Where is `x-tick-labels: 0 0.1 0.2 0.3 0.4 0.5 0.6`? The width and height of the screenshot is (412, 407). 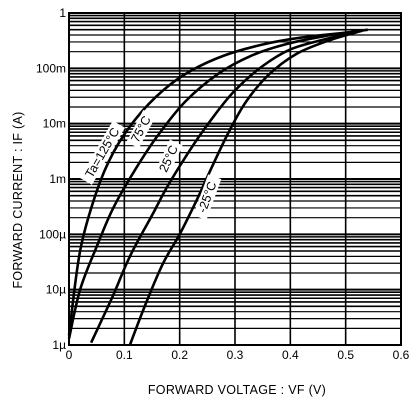 x-tick-labels: 0 0.1 0.2 0.3 0.4 0.5 0.6 is located at coordinates (238, 355).